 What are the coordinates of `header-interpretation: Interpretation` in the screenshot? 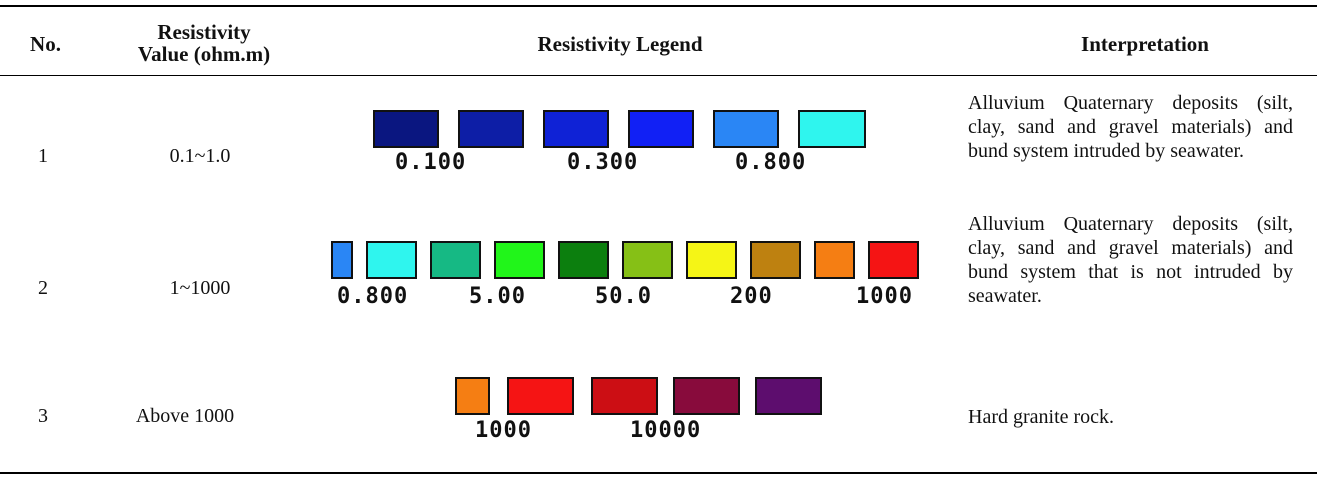 It's located at (1145, 44).